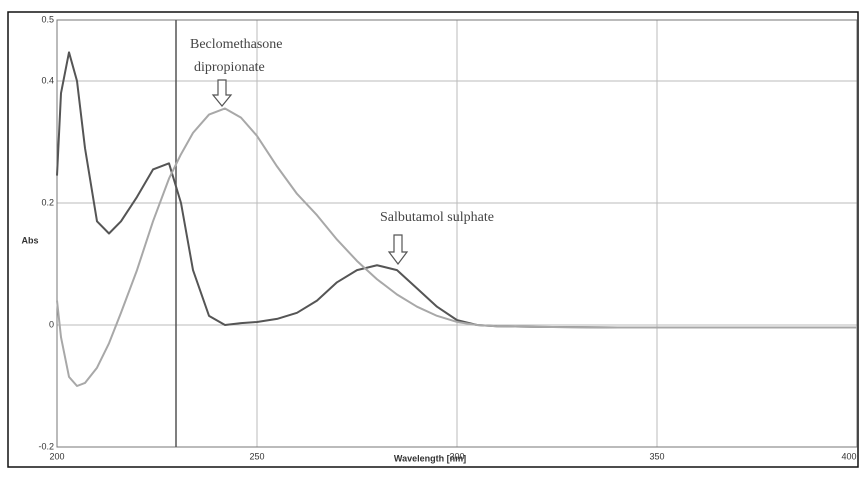 The width and height of the screenshot is (862, 488). I want to click on y-tick-label: 0.2, so click(47, 202).